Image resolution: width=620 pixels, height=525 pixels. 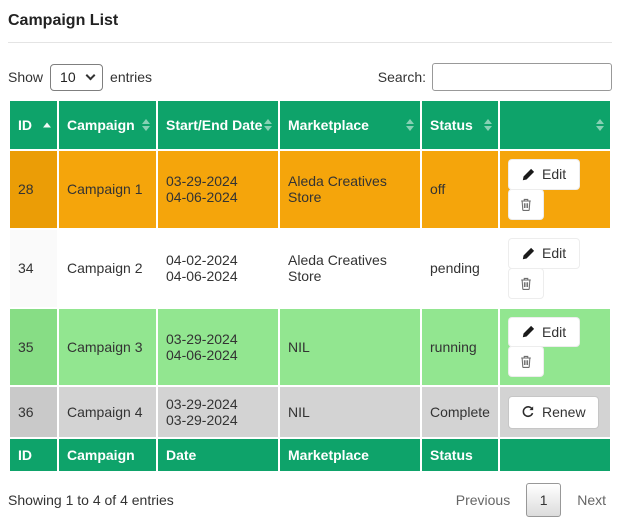 What do you see at coordinates (91, 500) in the screenshot?
I see `results-info: Showing 1 to 4 of 4 entries` at bounding box center [91, 500].